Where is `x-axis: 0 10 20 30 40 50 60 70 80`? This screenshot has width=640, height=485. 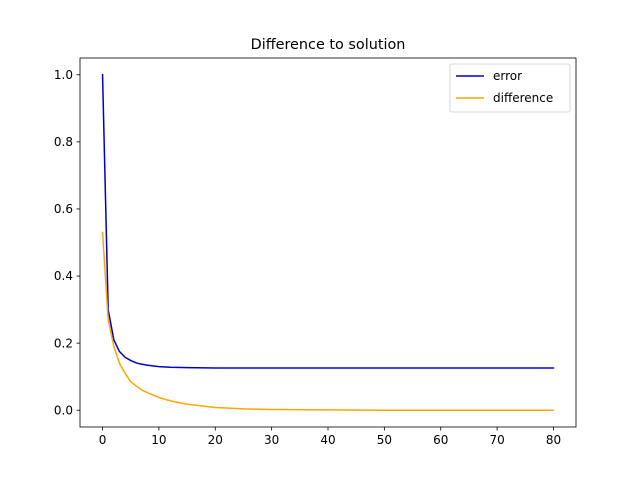
x-axis: 0 10 20 30 40 50 60 70 80 is located at coordinates (330, 437).